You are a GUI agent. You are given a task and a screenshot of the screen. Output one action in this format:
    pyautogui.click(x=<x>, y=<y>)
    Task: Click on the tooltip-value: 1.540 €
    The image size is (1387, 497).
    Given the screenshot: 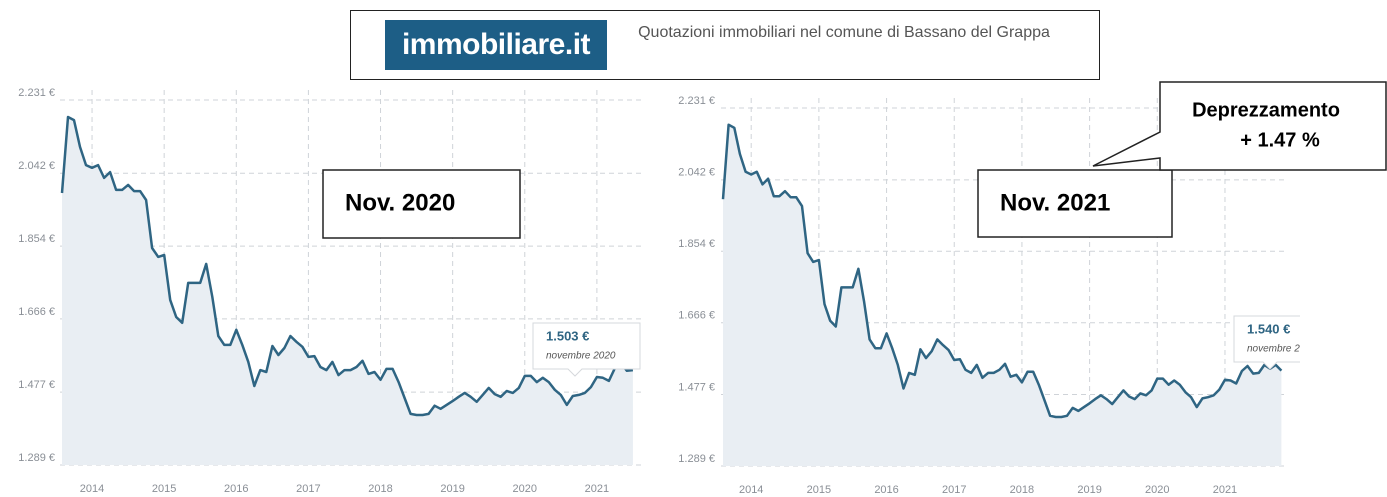 What is the action you would take?
    pyautogui.click(x=1268, y=328)
    